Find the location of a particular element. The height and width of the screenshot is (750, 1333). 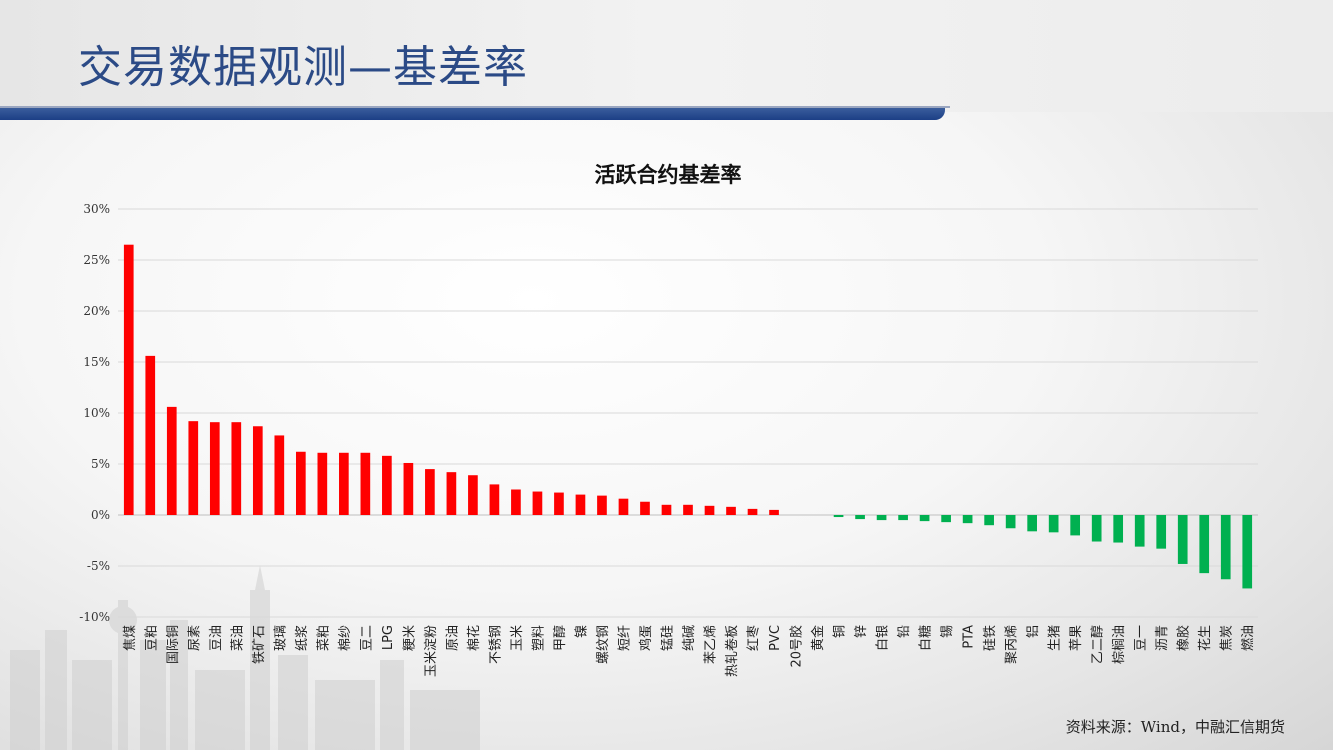

x-category-label: 镍 is located at coordinates (581, 631).